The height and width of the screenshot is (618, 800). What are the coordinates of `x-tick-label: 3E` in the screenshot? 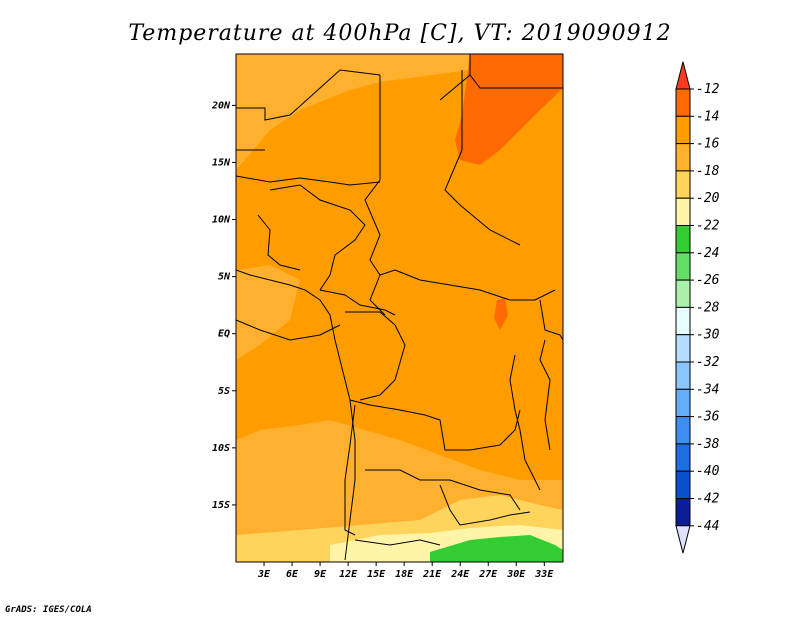 It's located at (264, 574).